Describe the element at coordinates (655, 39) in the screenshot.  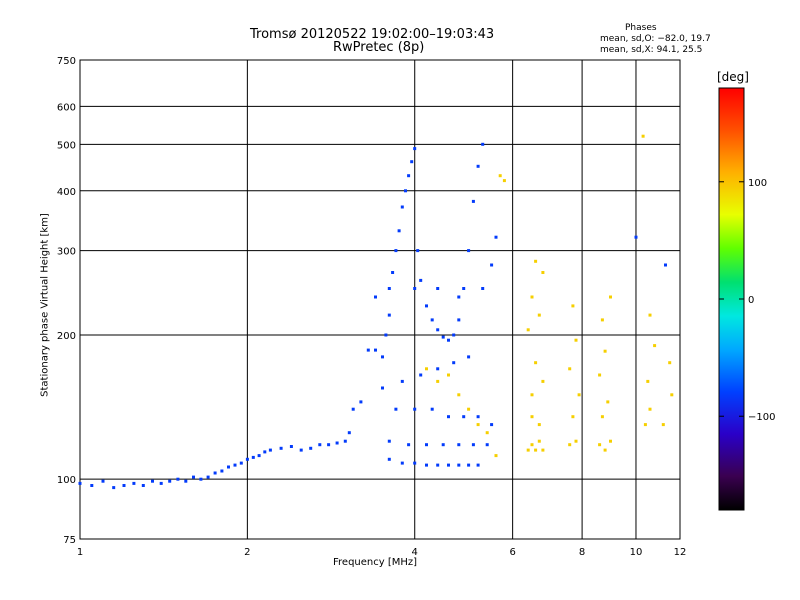
I see `phases-o-stats: mean, sd,O: −82.0, 19.7` at that location.